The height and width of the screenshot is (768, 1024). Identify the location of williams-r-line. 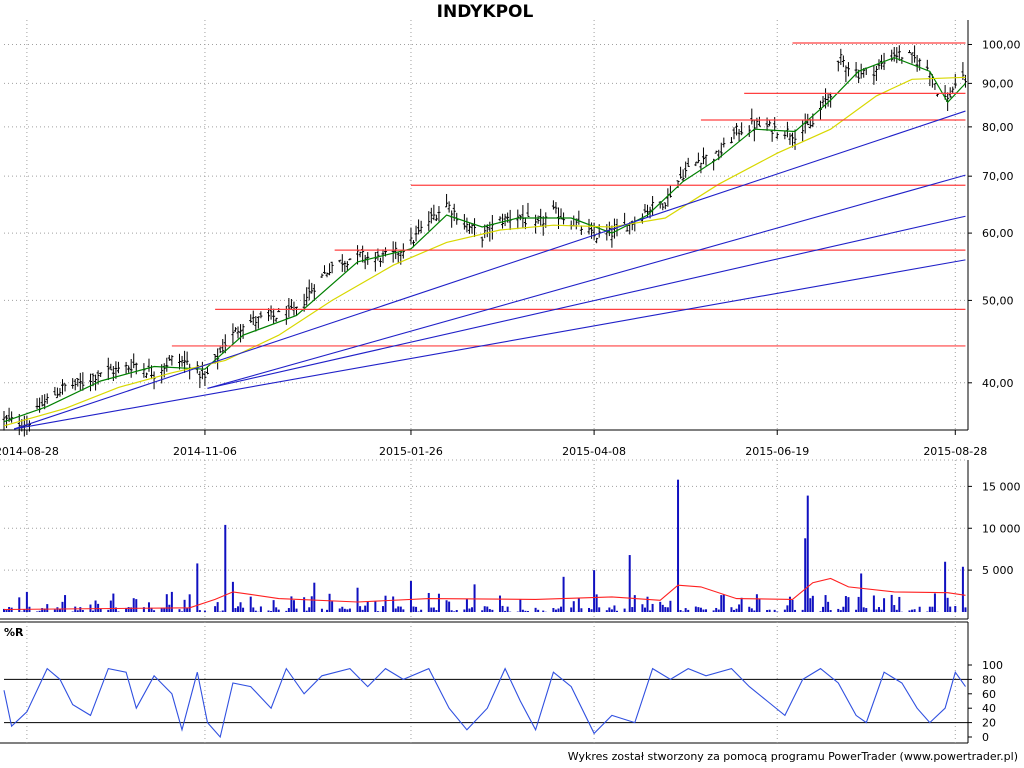
(484, 703).